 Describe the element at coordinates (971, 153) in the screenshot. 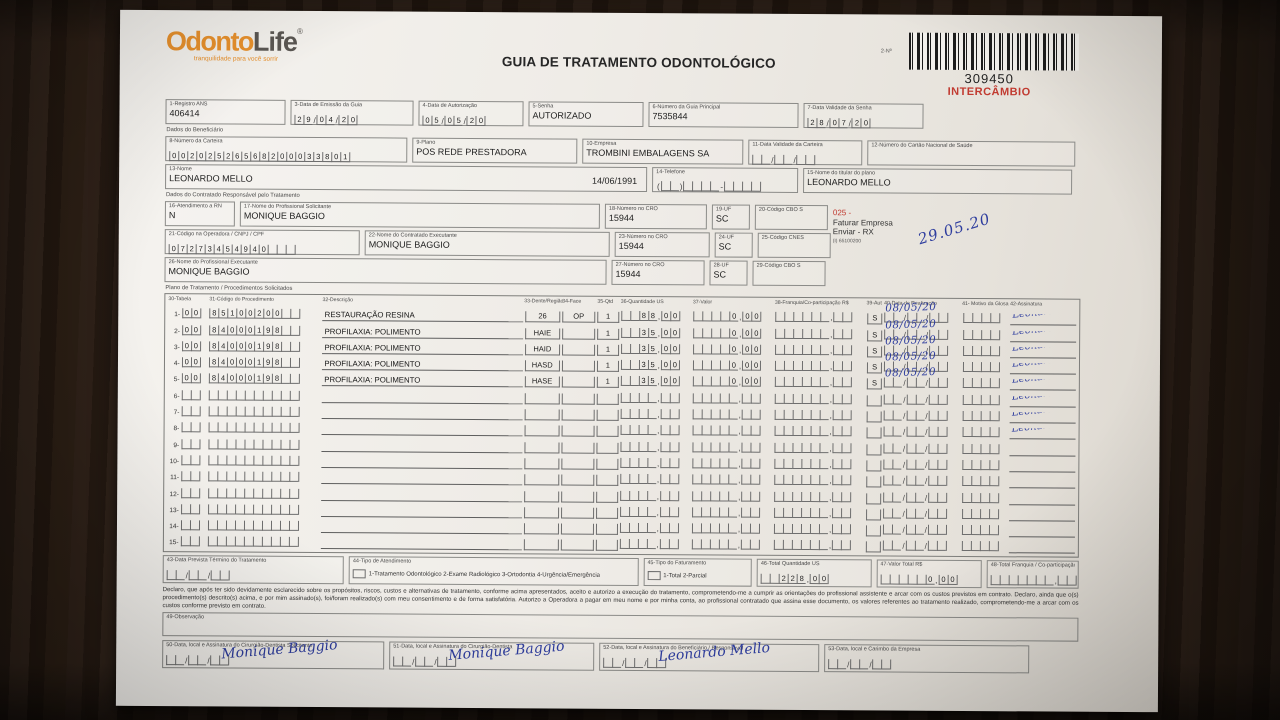

I see `field-cartao-nacional-saude: 12-Número do Cartão Nacional de Saúde` at that location.